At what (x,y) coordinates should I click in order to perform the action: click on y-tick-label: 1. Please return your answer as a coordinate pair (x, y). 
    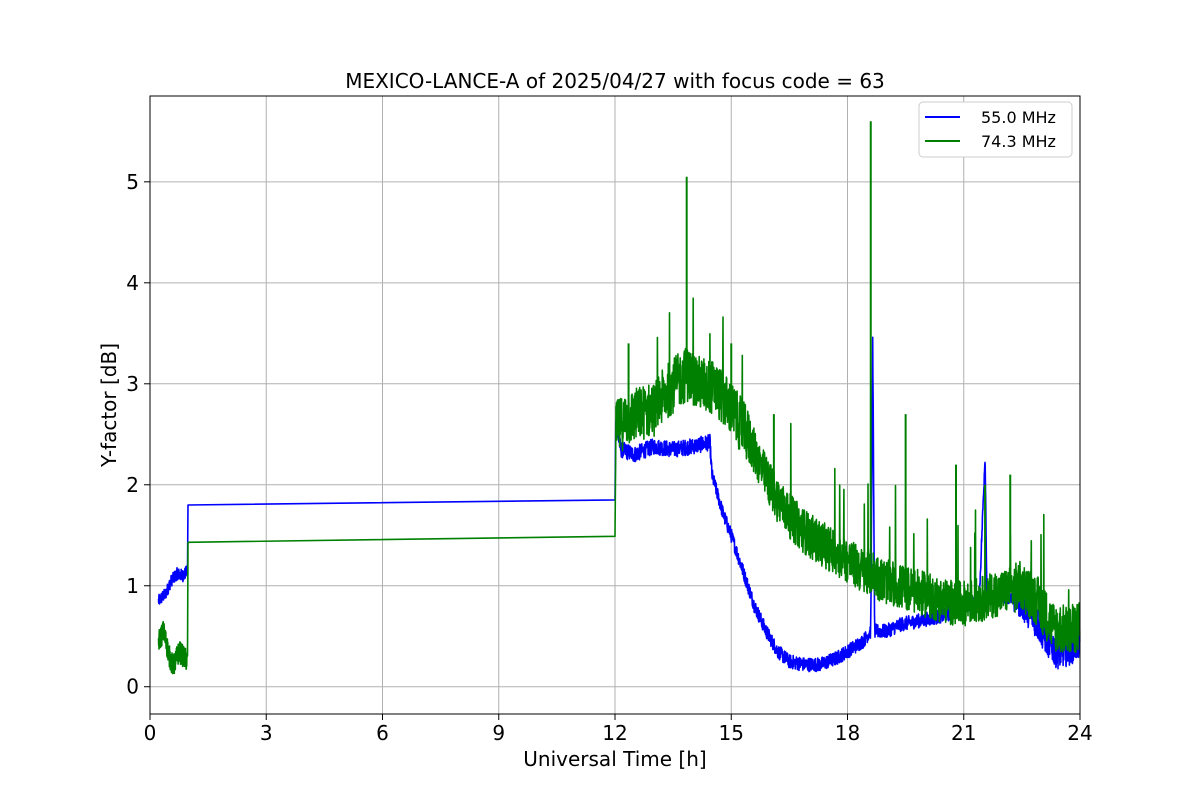
    Looking at the image, I should click on (132, 586).